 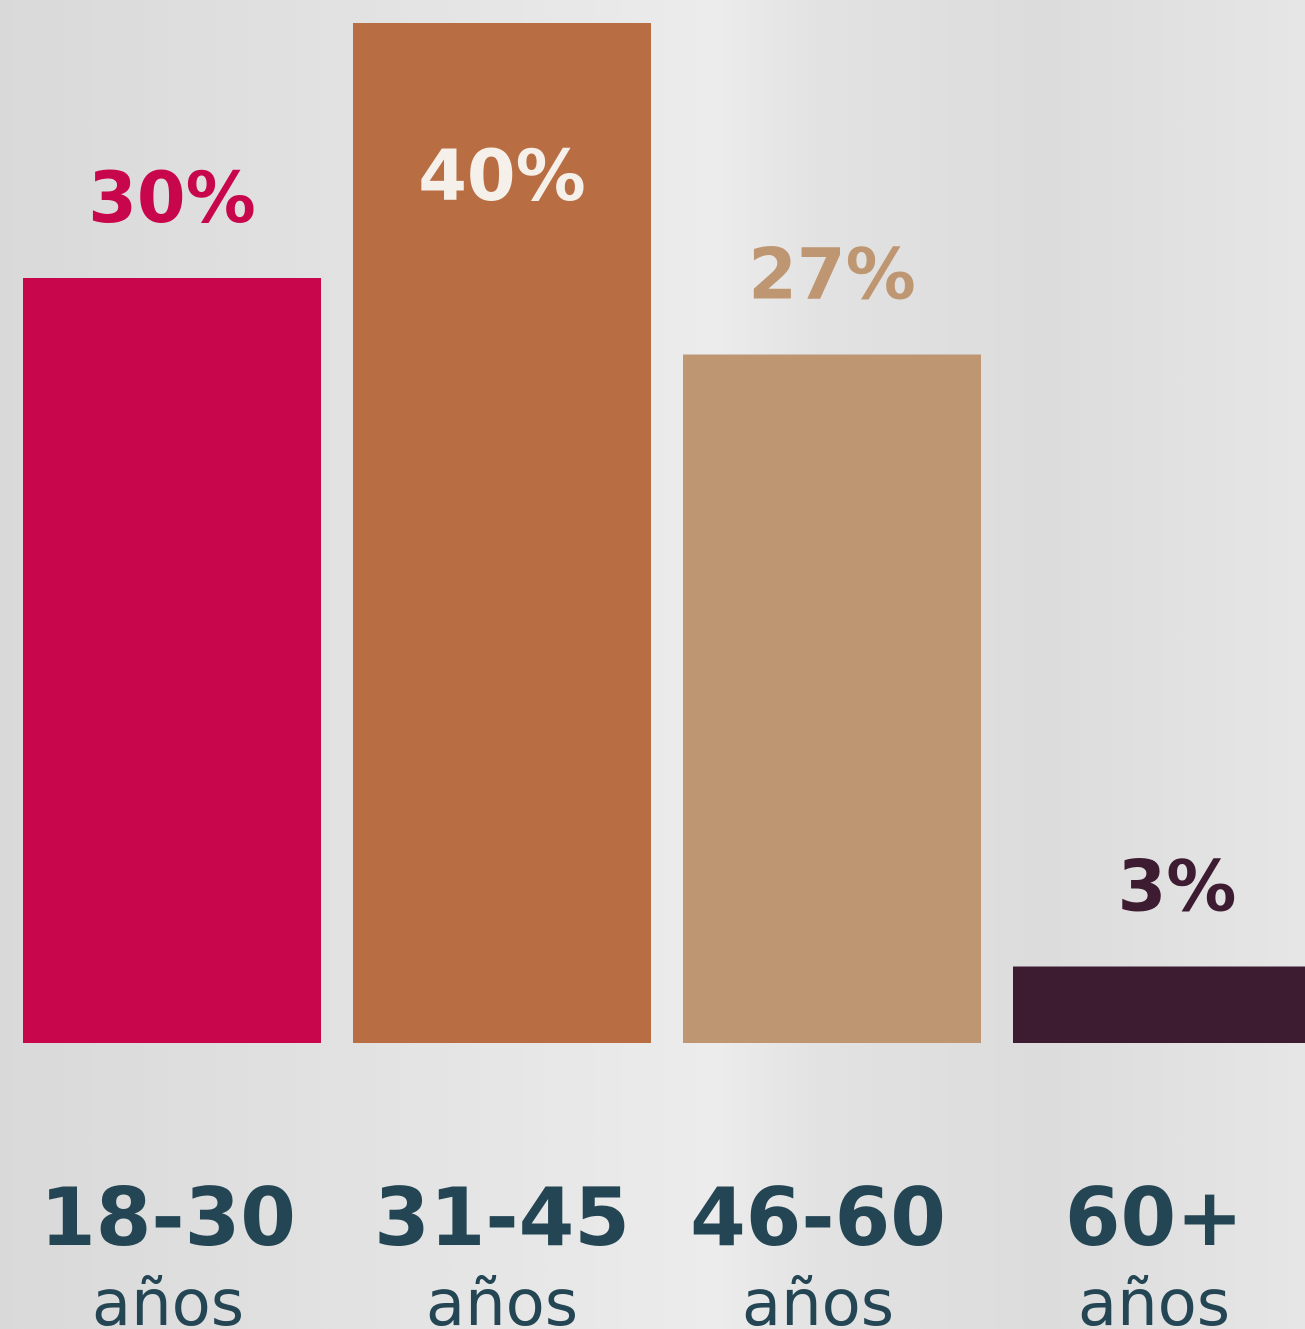 I want to click on data-label-60plus: 3%, so click(x=1177, y=887).